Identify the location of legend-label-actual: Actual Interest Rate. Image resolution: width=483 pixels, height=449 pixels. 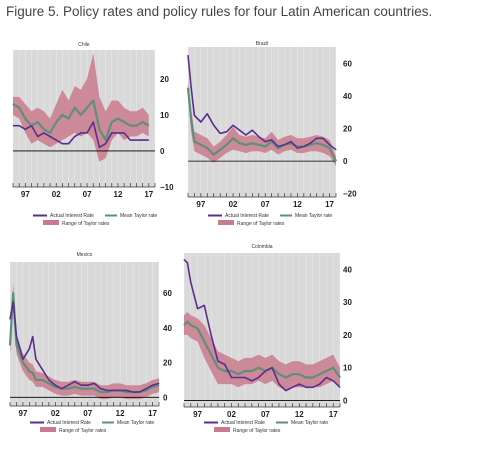
(72, 216).